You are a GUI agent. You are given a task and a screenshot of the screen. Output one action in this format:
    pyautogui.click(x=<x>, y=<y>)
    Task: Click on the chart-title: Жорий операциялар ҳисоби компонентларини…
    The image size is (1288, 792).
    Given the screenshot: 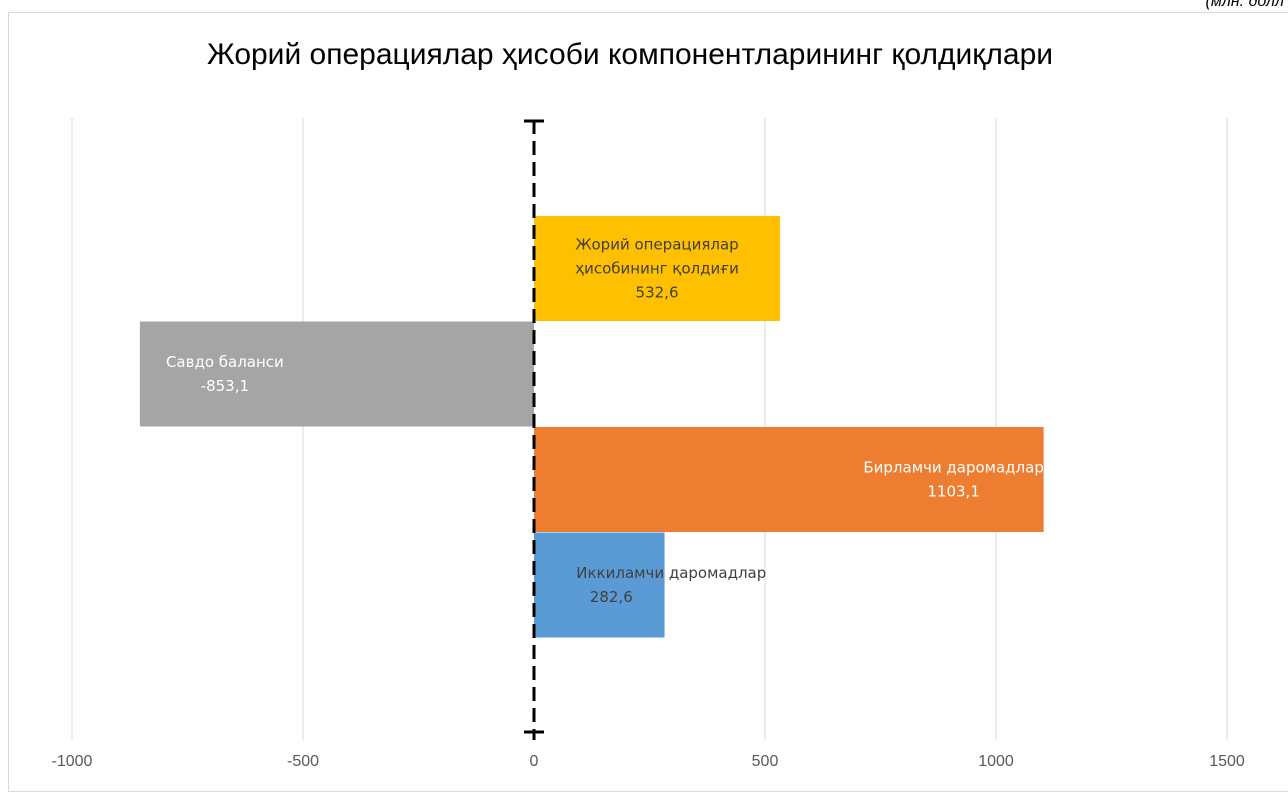 What is the action you would take?
    pyautogui.click(x=630, y=54)
    